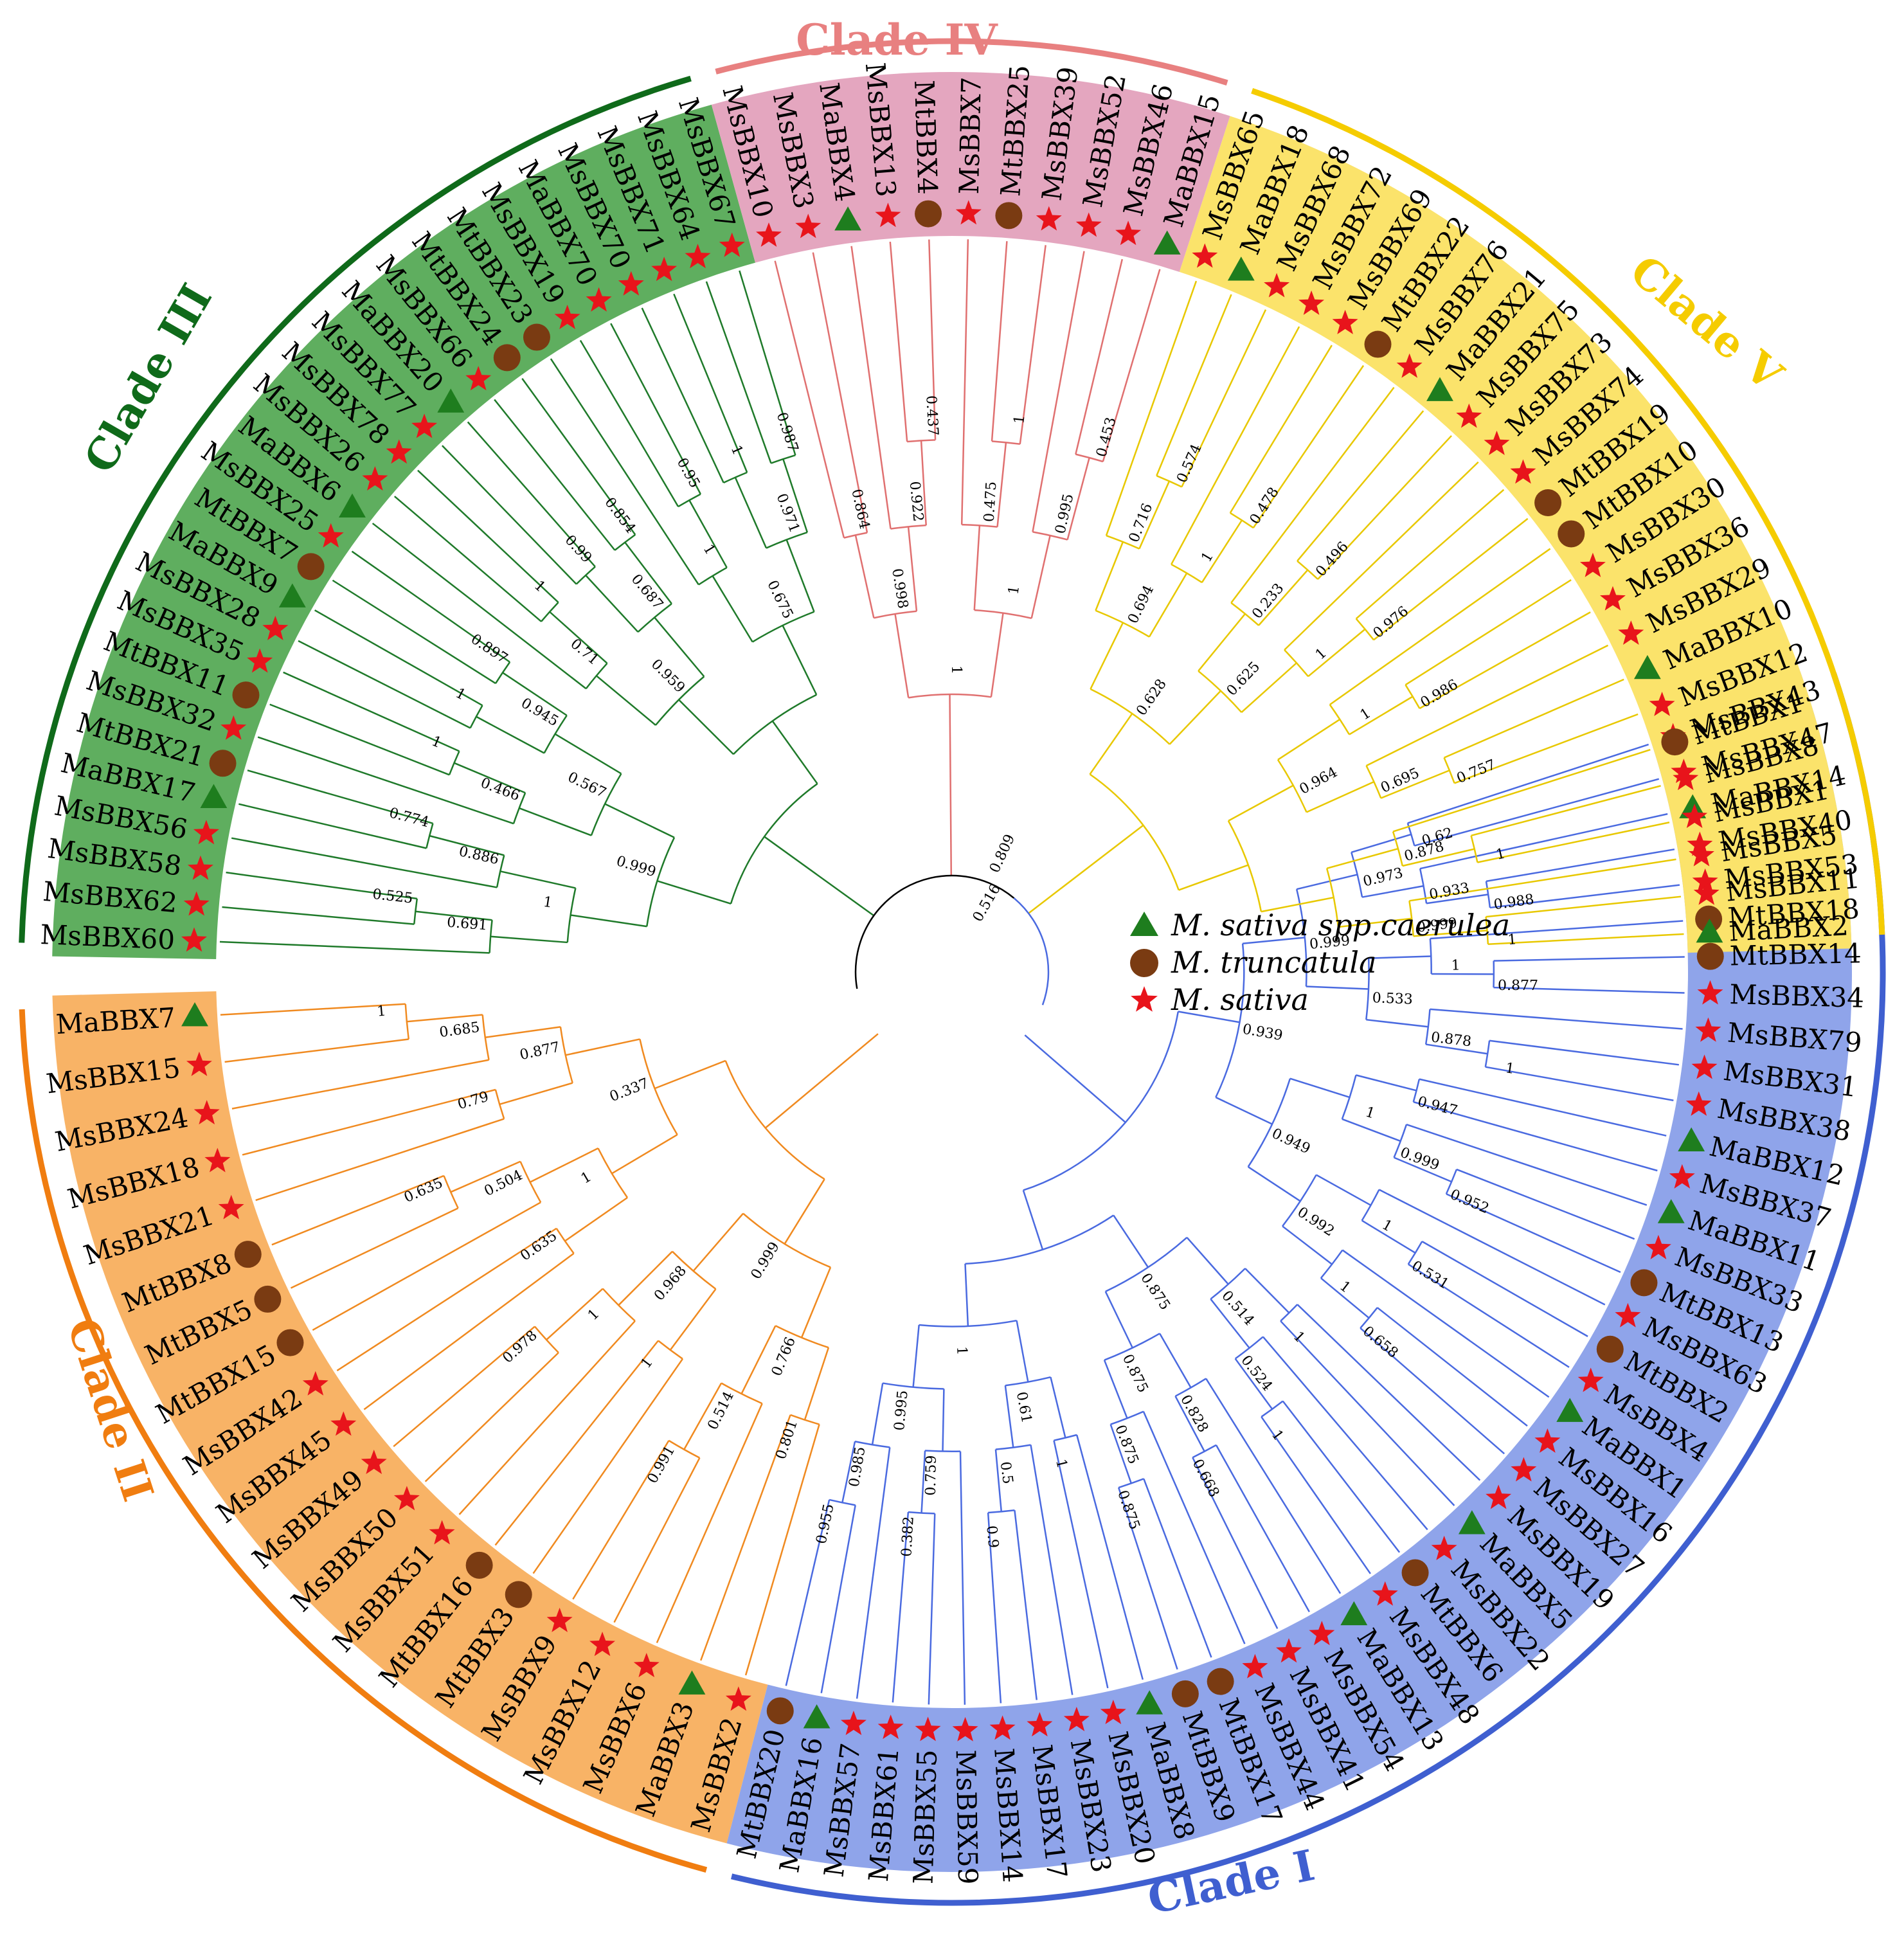  Describe the element at coordinates (1135, 1374) in the screenshot. I see `bootstrap-label: 0.875` at that location.